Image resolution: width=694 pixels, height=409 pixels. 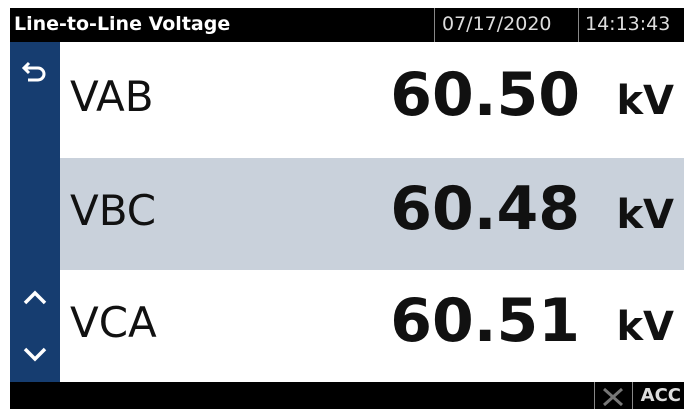 I want to click on tools-icon, so click(x=613, y=397).